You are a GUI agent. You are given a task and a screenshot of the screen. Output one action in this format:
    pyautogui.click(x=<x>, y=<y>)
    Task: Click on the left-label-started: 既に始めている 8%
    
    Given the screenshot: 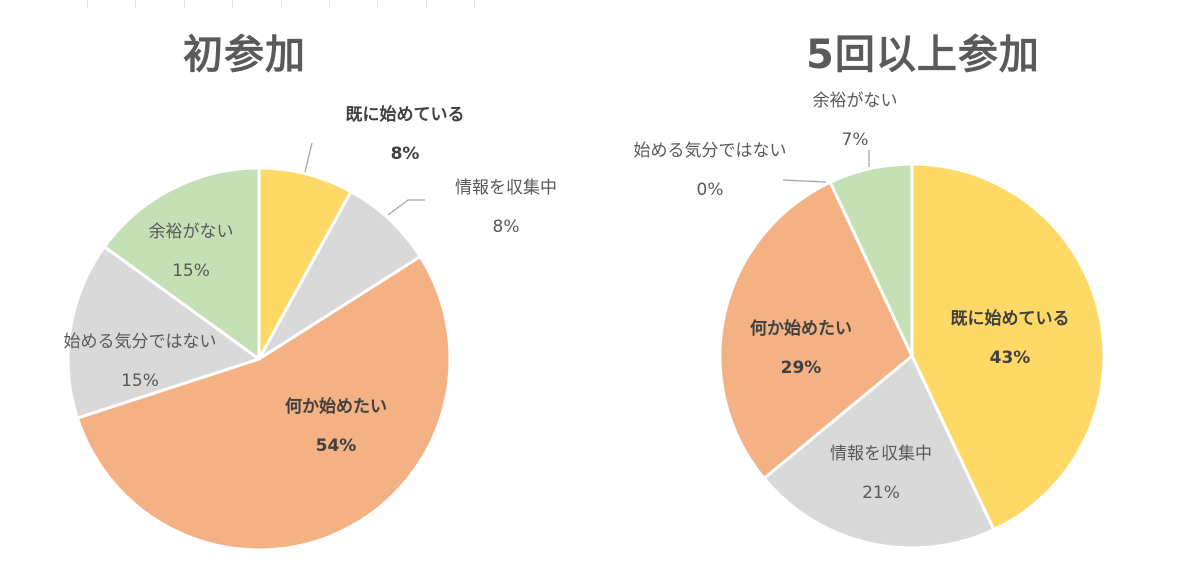 What is the action you would take?
    pyautogui.click(x=405, y=134)
    